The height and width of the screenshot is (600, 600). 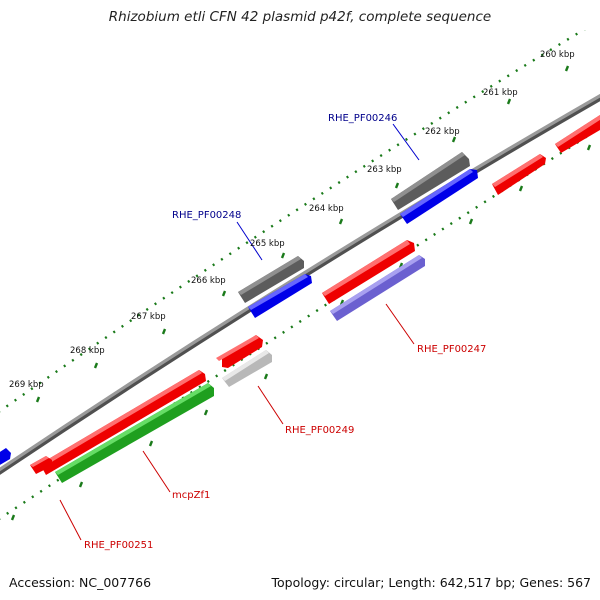 I want to click on gene-label-rhe-pf00246: RHE_PF00246, so click(x=362, y=118).